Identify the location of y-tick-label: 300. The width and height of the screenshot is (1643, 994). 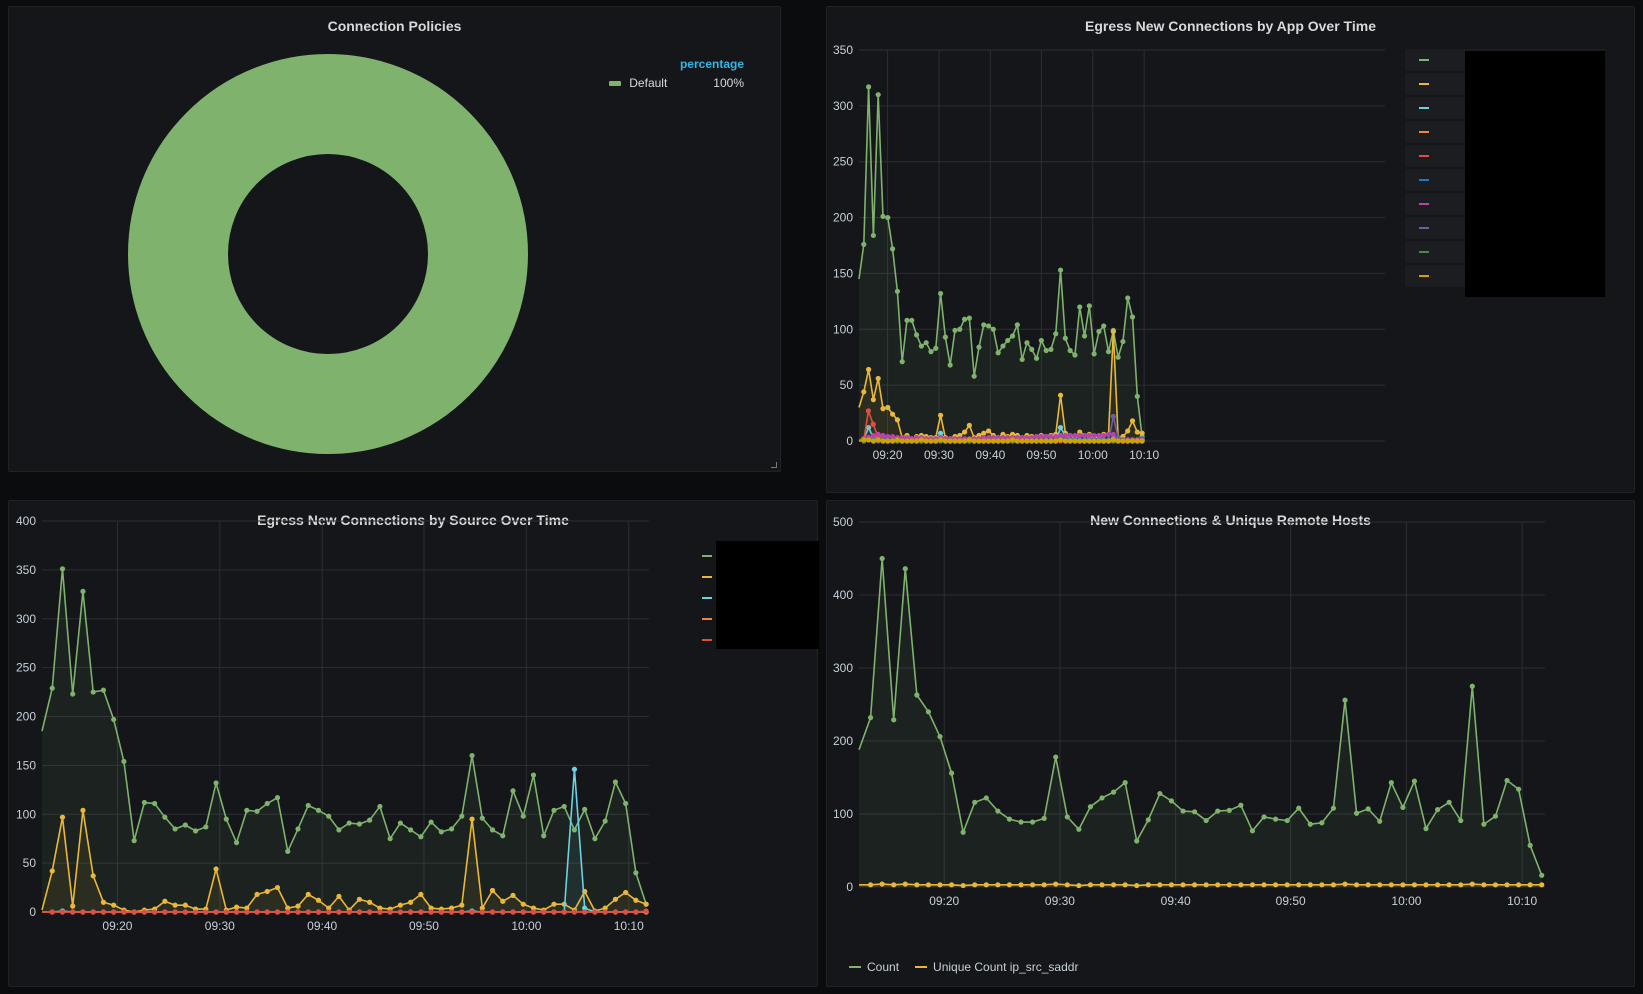
(843, 668).